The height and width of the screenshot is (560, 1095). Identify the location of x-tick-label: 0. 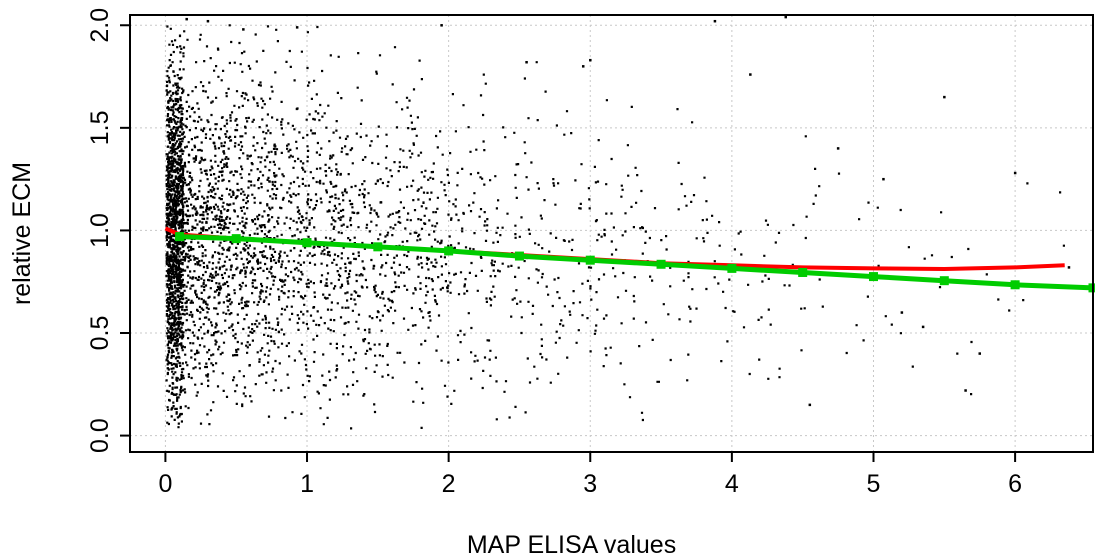
(165, 484).